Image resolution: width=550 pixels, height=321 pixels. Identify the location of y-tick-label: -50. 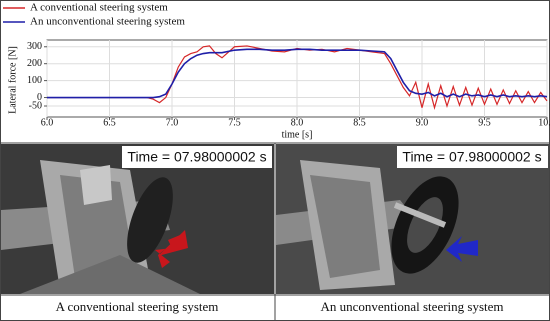
(35, 105).